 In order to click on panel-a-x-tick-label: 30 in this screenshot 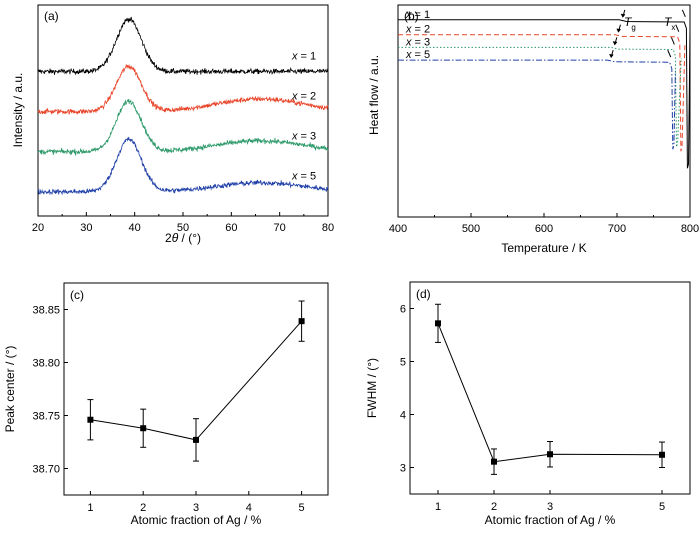, I will do `click(86, 228)`.